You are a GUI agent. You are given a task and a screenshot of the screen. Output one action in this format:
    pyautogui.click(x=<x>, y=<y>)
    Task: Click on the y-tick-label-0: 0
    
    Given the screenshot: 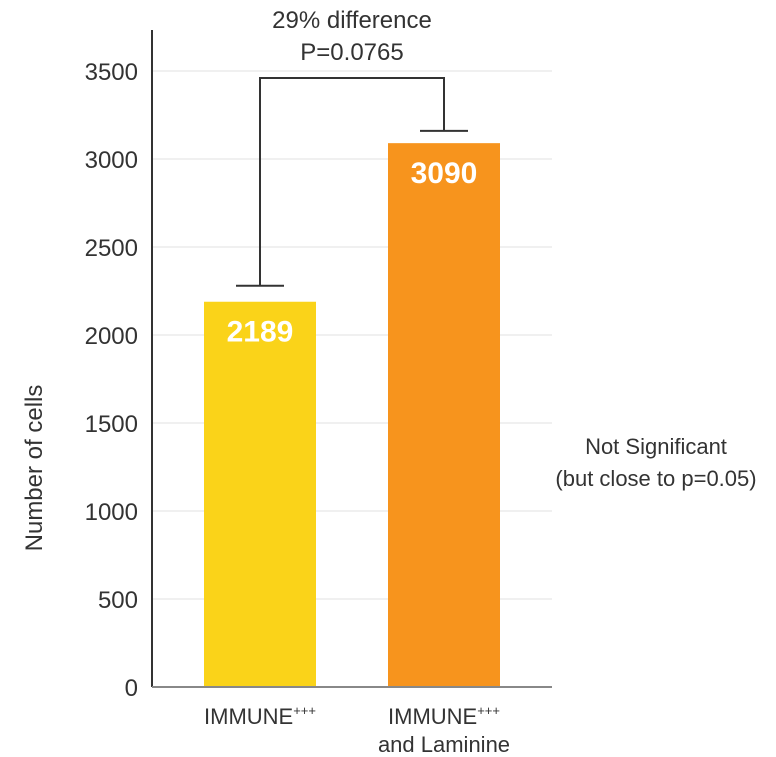 What is the action you would take?
    pyautogui.click(x=131, y=688)
    